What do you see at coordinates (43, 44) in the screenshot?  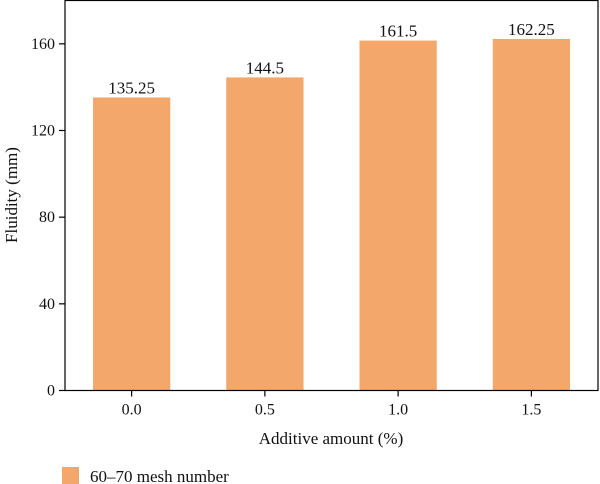 I see `y-tick-label-160: 160` at bounding box center [43, 44].